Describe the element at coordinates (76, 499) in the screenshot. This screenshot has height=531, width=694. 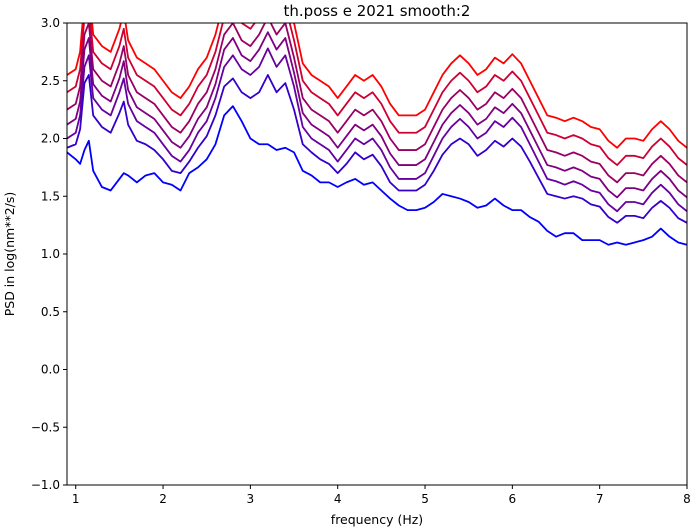
I see `x-tick-label: 1` at that location.